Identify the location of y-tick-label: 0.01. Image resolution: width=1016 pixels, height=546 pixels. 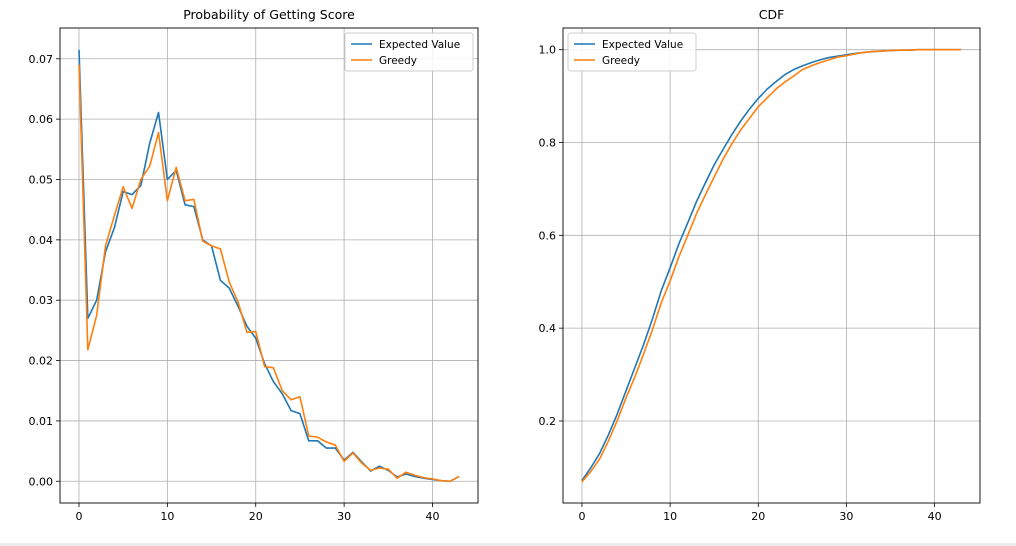
(41, 421).